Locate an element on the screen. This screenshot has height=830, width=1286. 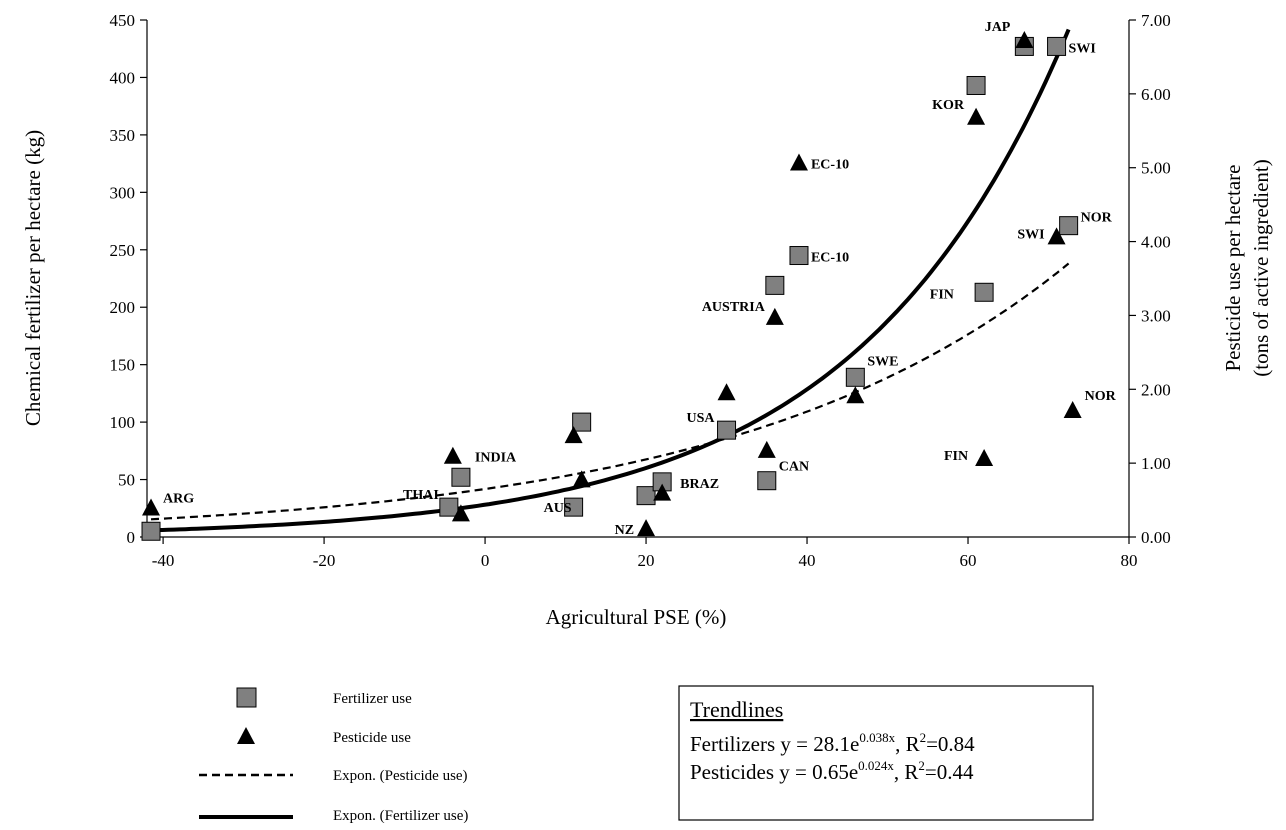
fertilizer-point-label: FIN is located at coordinates (942, 294).